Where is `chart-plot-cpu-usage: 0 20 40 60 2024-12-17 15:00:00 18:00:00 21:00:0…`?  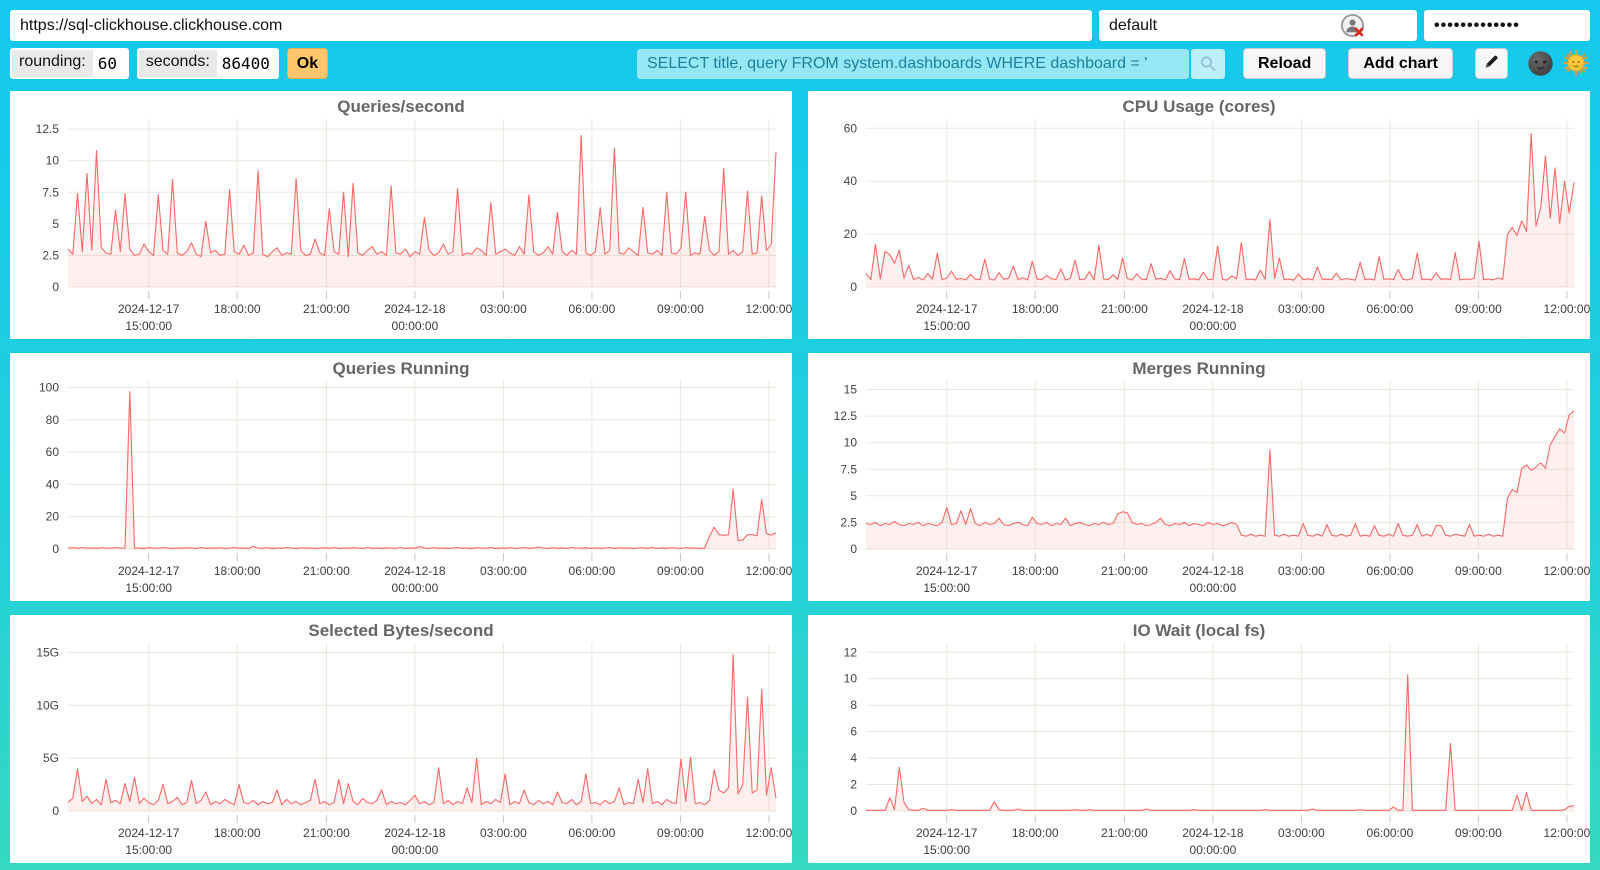
chart-plot-cpu-usage: 0 20 40 60 2024-12-17 15:00:00 18:00:00 21:00:0… is located at coordinates (1199, 215).